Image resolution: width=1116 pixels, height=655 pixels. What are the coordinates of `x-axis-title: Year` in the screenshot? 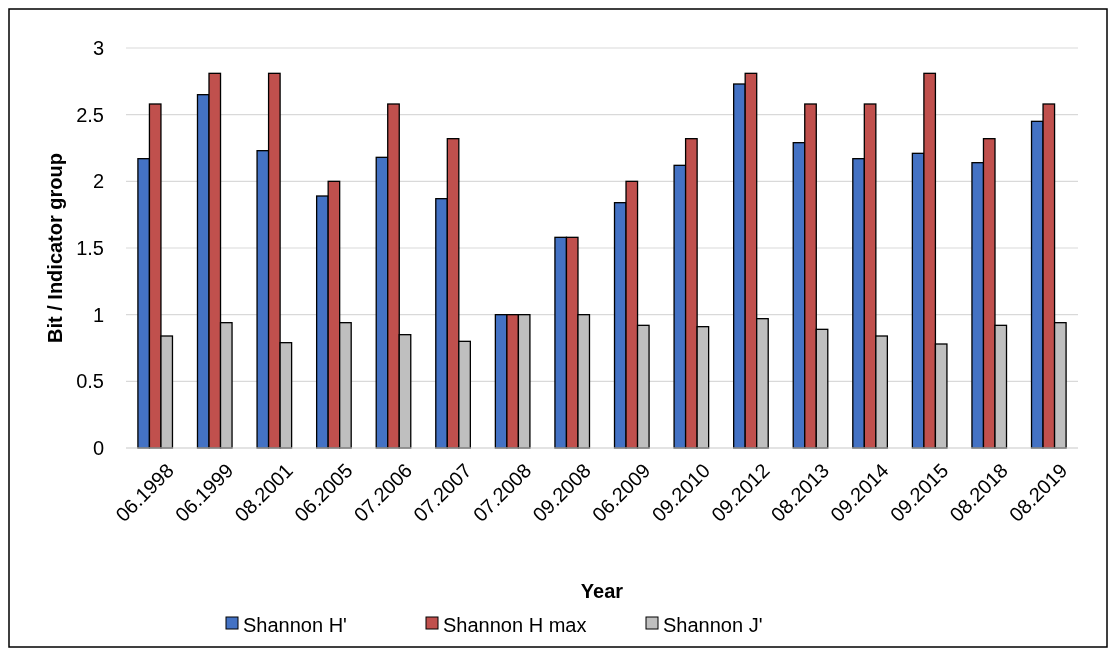 It's located at (602, 591).